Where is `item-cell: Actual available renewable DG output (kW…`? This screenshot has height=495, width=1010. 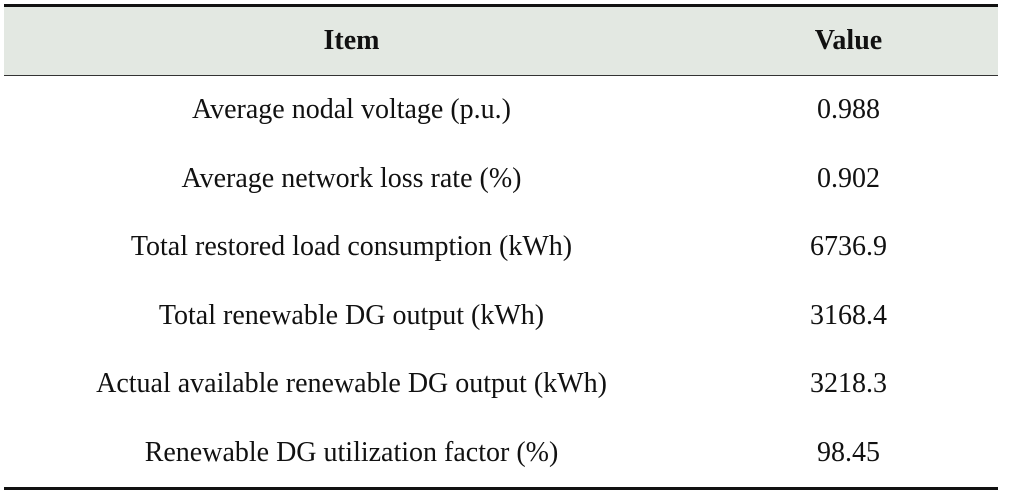
item-cell: Actual available renewable DG output (kW… is located at coordinates (351, 384).